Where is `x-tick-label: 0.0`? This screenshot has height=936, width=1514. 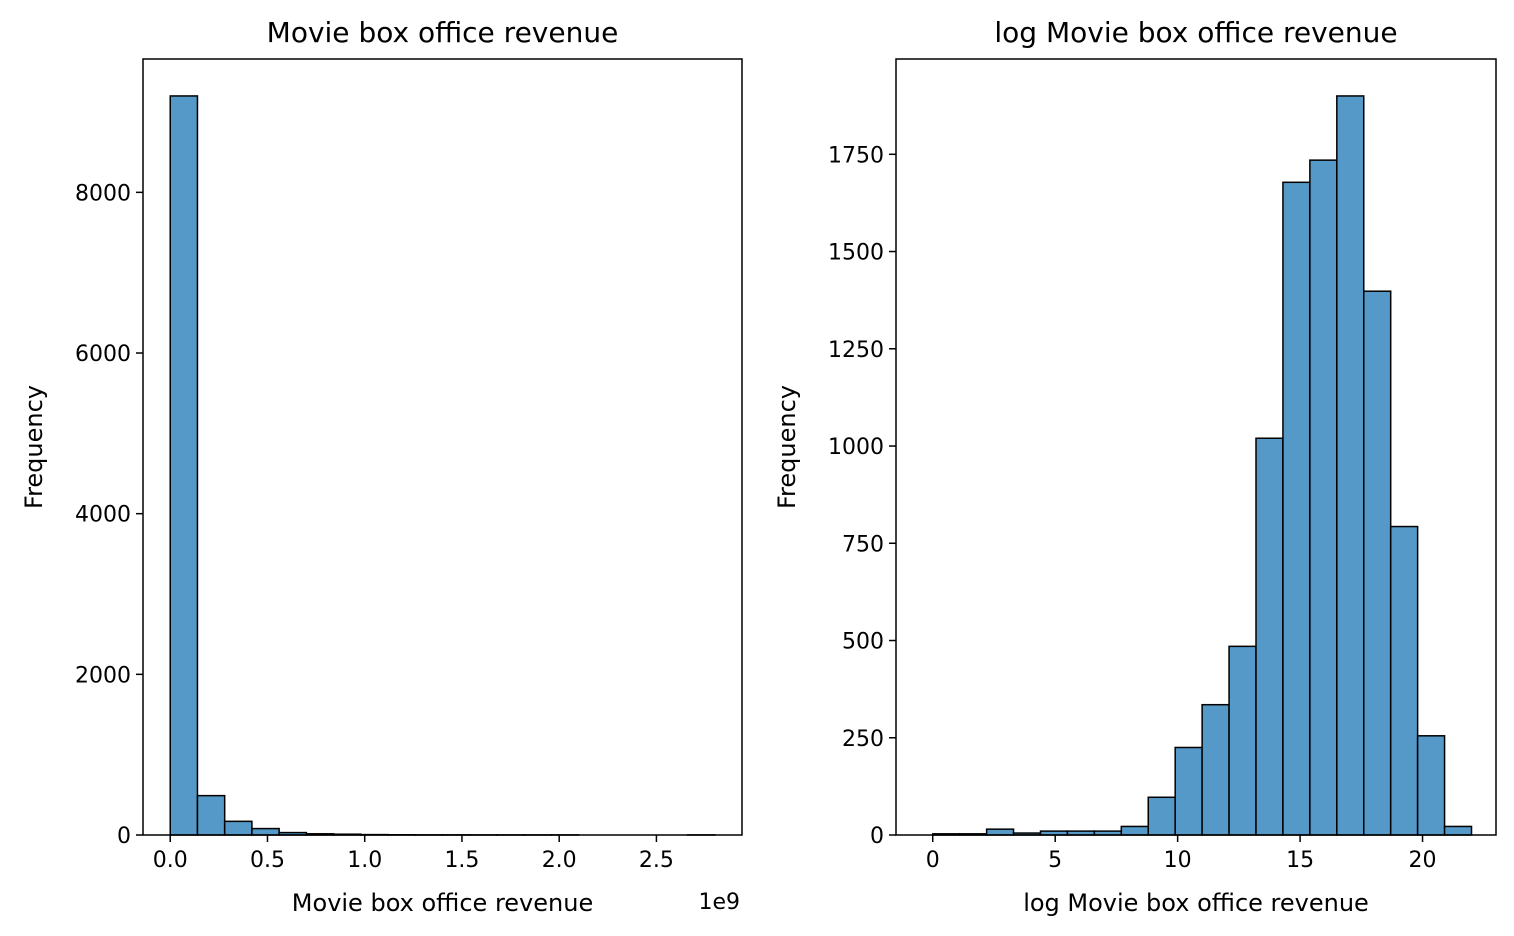
x-tick-label: 0.0 is located at coordinates (170, 860).